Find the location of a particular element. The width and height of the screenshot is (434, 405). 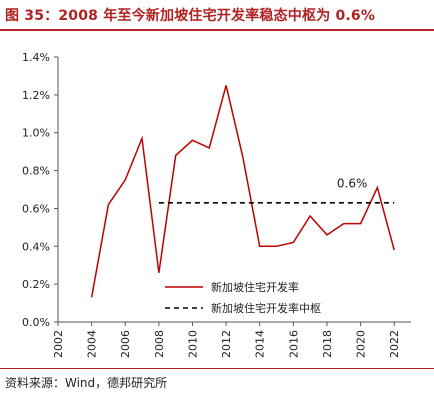

legend-label-1: 新加坡住宅开发率中枢 is located at coordinates (266, 308).